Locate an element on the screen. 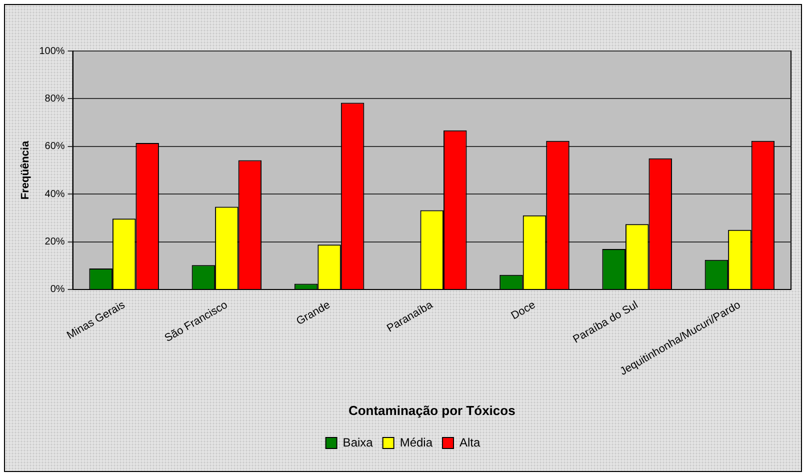 The height and width of the screenshot is (476, 806). y-tick-label: 80% is located at coordinates (54, 98).